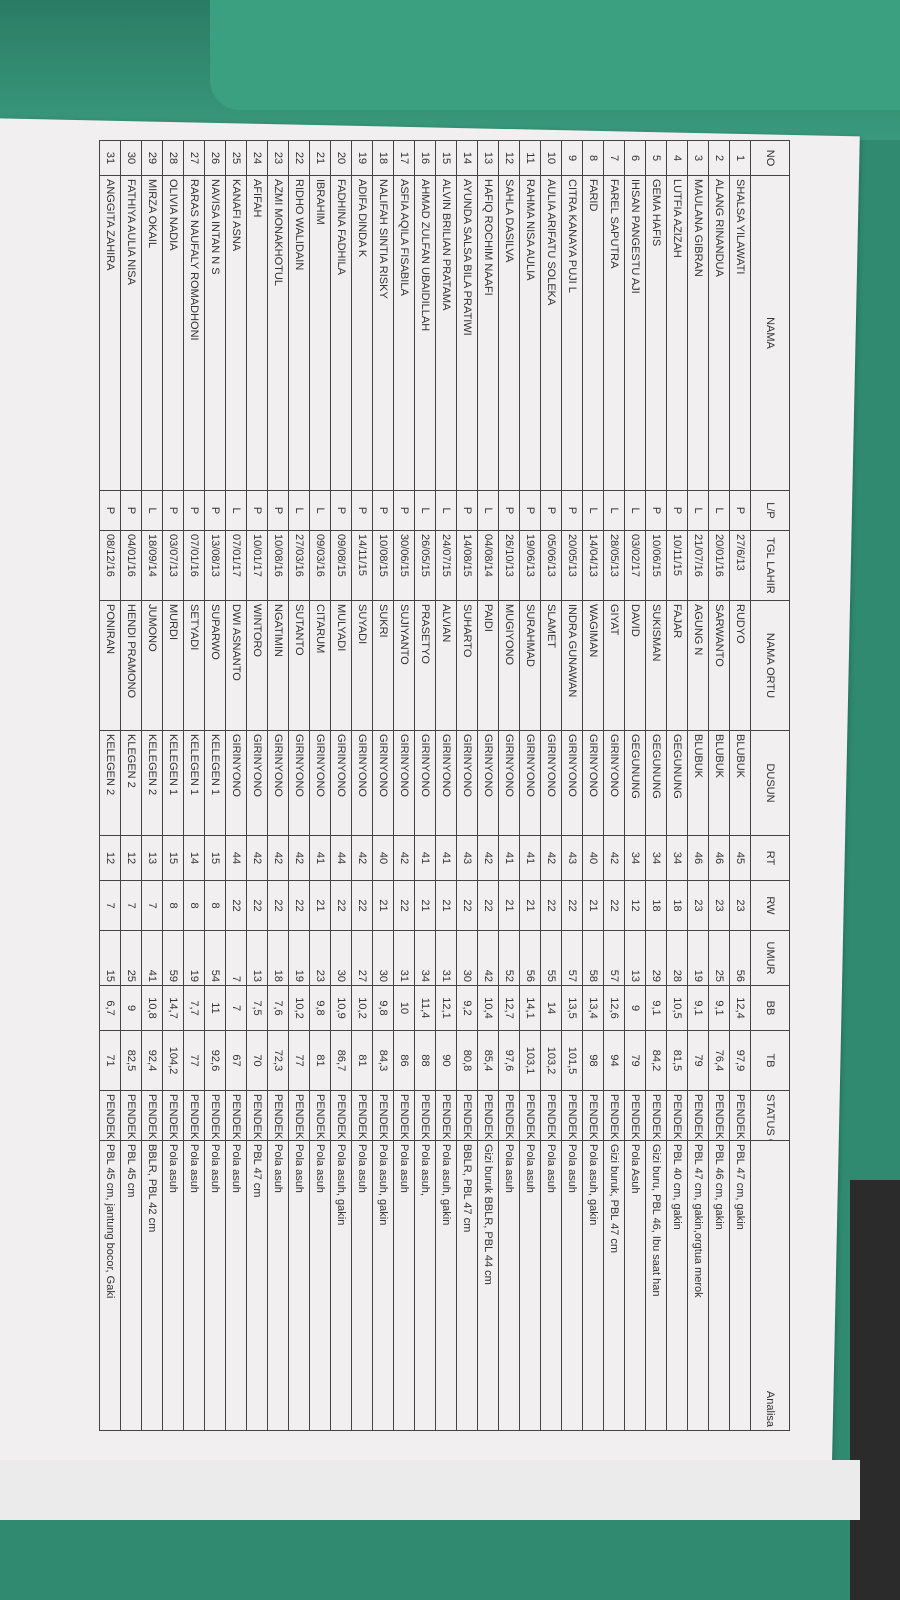 The height and width of the screenshot is (1600, 900). I want to click on cell-no: 2, so click(719, 158).